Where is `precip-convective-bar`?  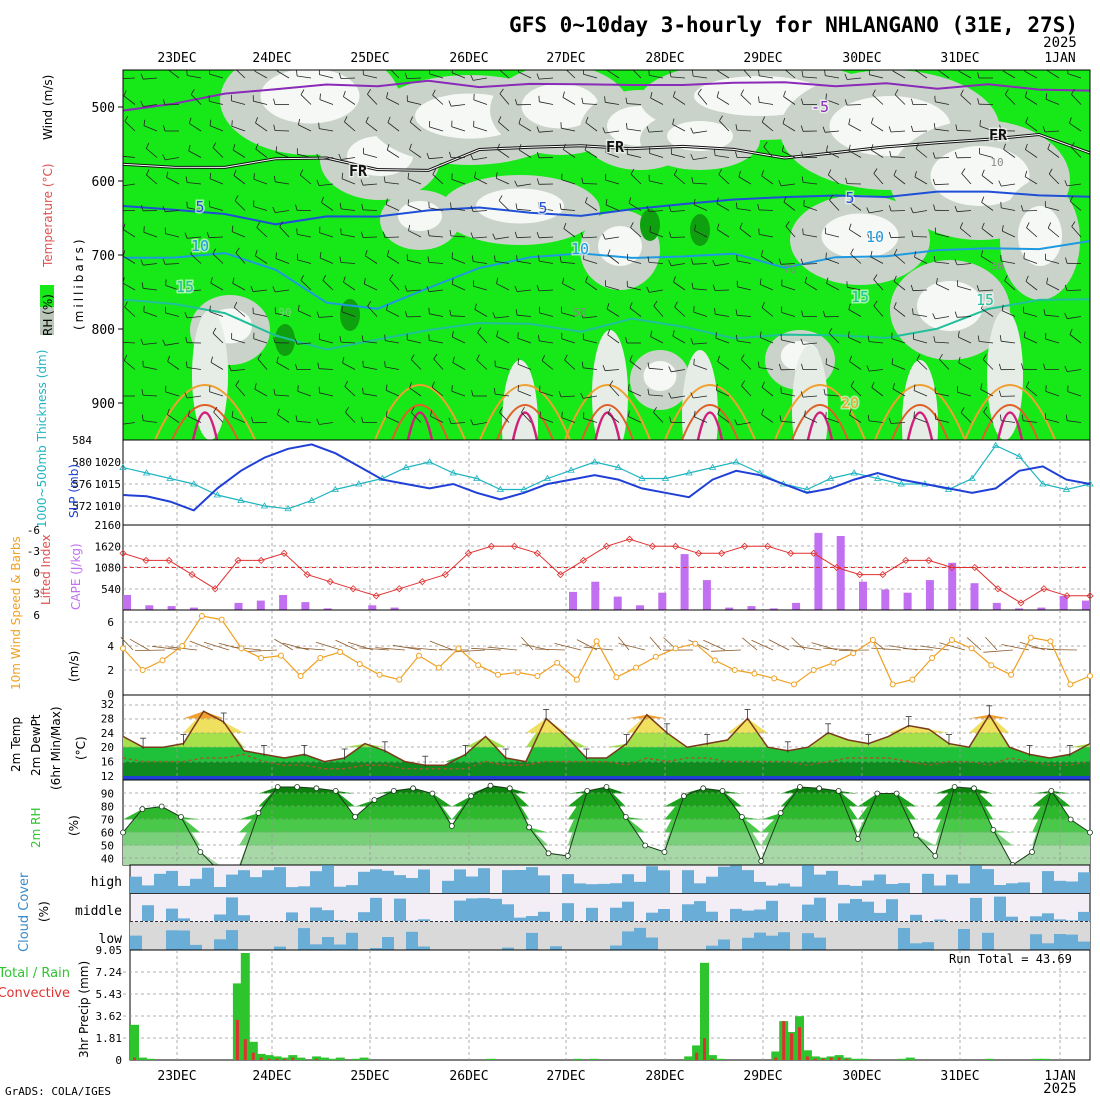 precip-convective-bar is located at coordinates (792, 1046).